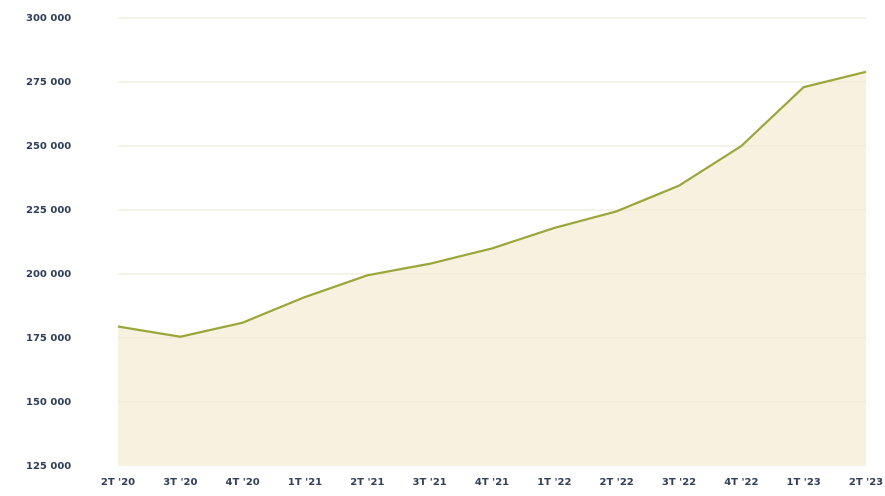 Image resolution: width=885 pixels, height=496 pixels. I want to click on x-tick-label: 4T '20, so click(243, 482).